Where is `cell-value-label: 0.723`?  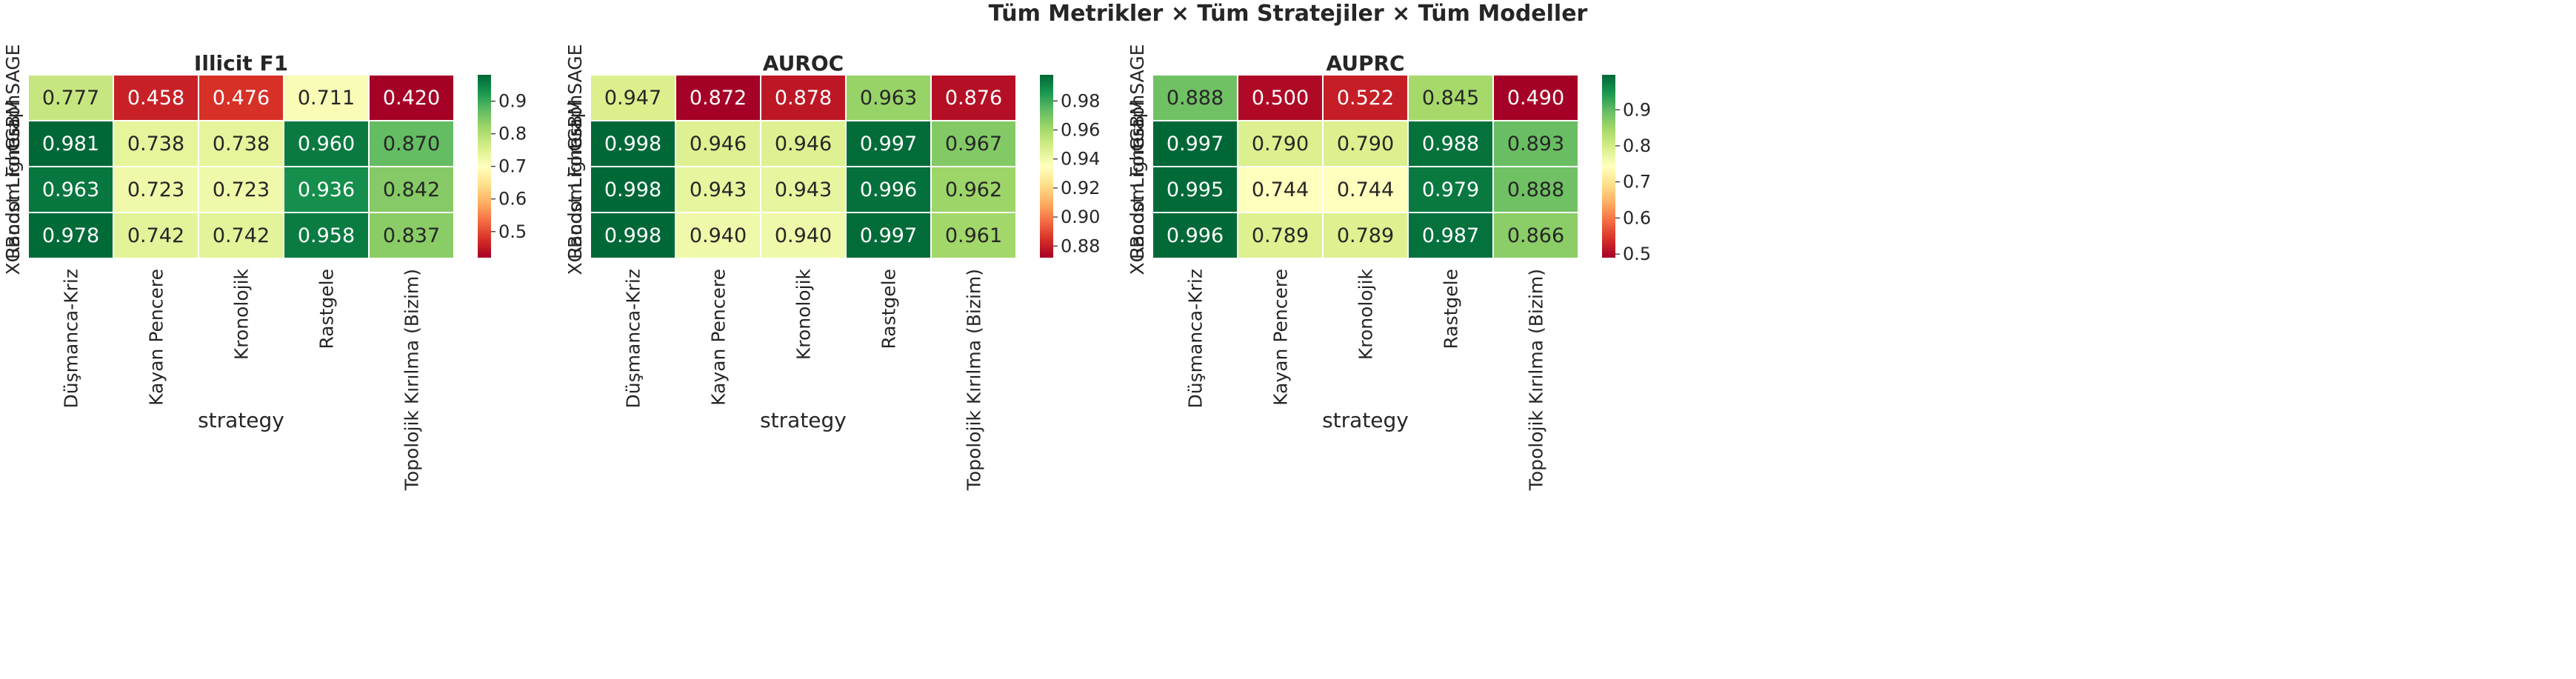 cell-value-label: 0.723 is located at coordinates (241, 190).